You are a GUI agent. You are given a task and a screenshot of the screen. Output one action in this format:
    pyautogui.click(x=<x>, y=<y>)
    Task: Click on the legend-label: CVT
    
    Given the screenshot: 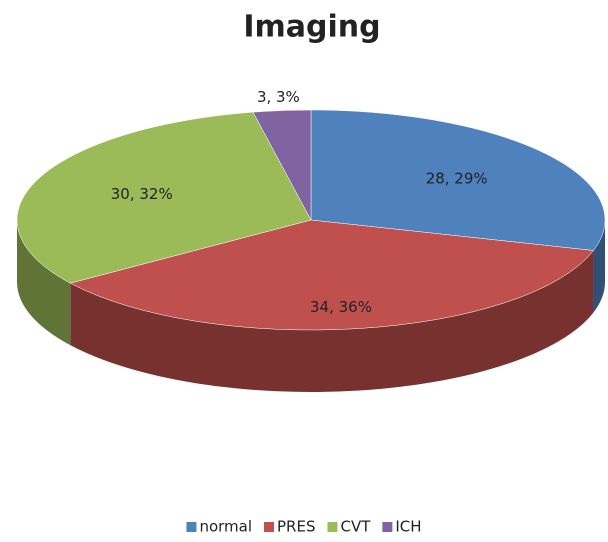 What is the action you would take?
    pyautogui.click(x=355, y=527)
    